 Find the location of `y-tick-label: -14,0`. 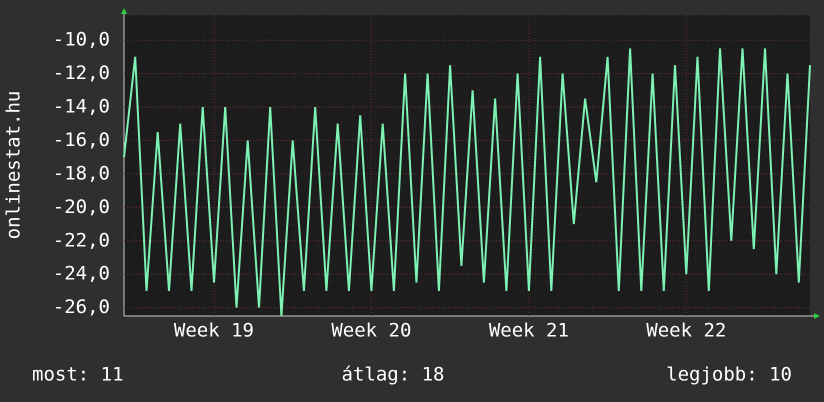

y-tick-label: -14,0 is located at coordinates (81, 106).